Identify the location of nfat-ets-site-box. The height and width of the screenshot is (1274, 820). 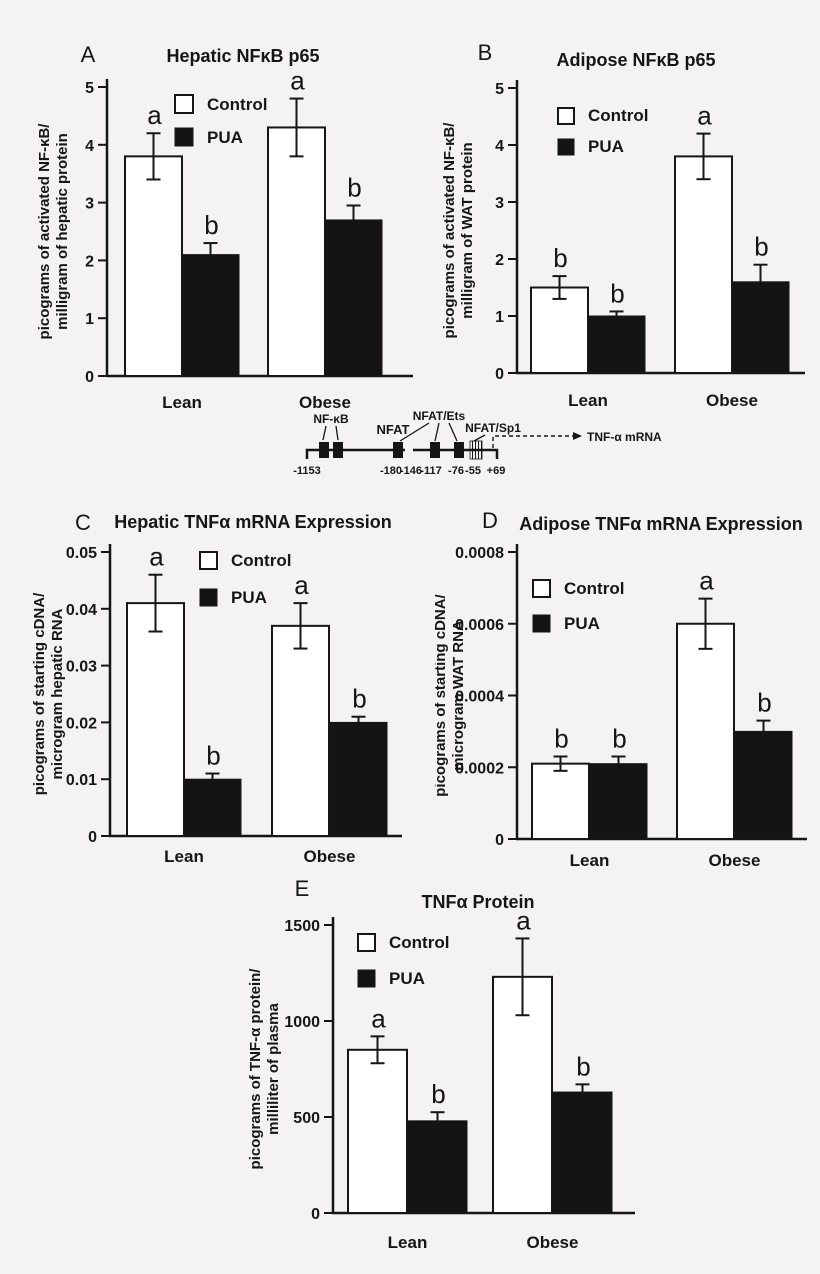
(435, 450).